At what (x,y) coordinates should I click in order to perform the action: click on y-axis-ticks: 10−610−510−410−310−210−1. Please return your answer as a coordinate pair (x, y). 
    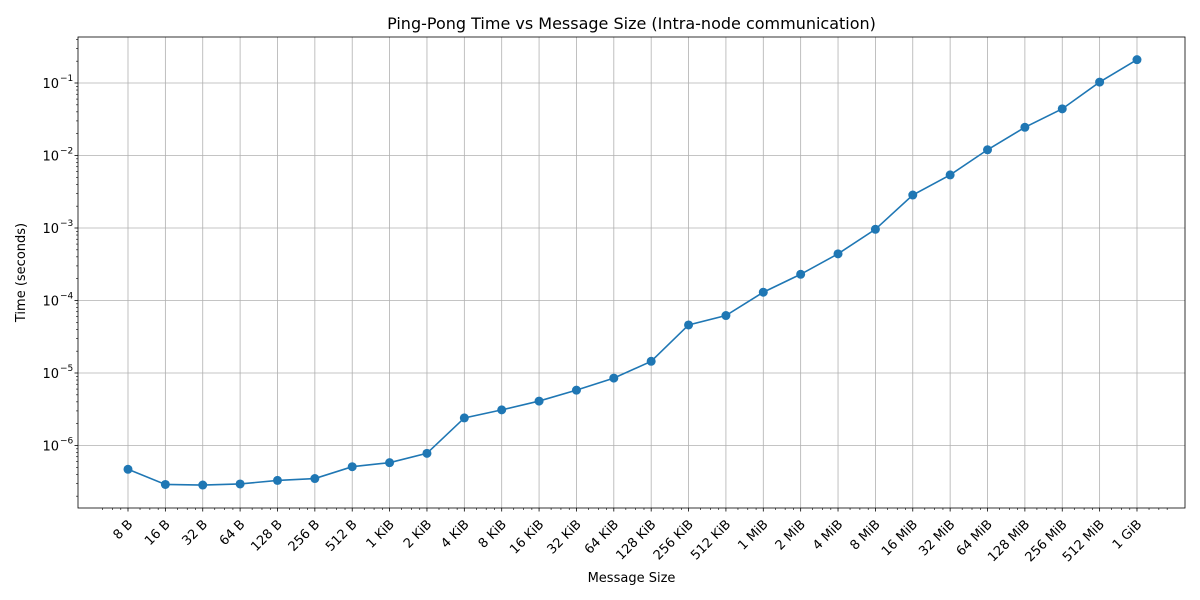
    Looking at the image, I should click on (60, 264).